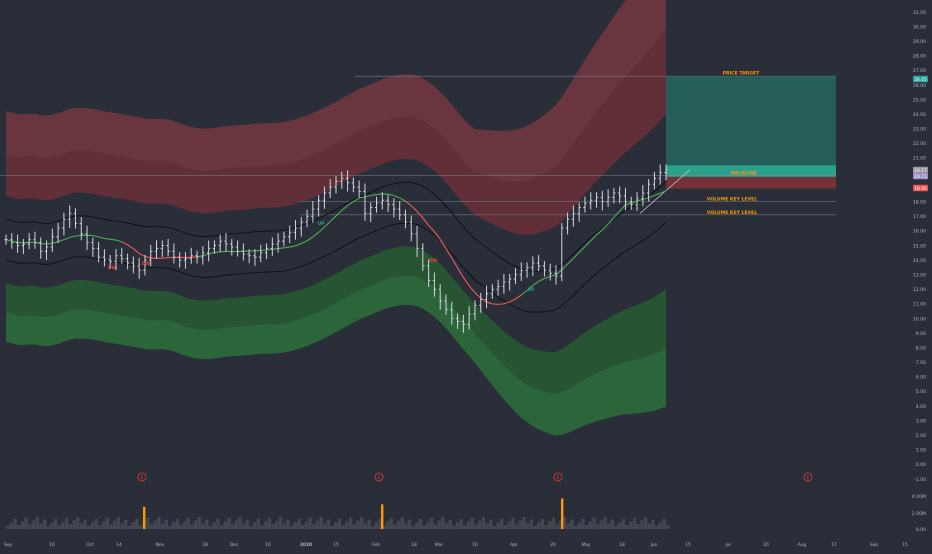 The height and width of the screenshot is (554, 932). What do you see at coordinates (919, 290) in the screenshot?
I see `price-tick-label: 12.00` at bounding box center [919, 290].